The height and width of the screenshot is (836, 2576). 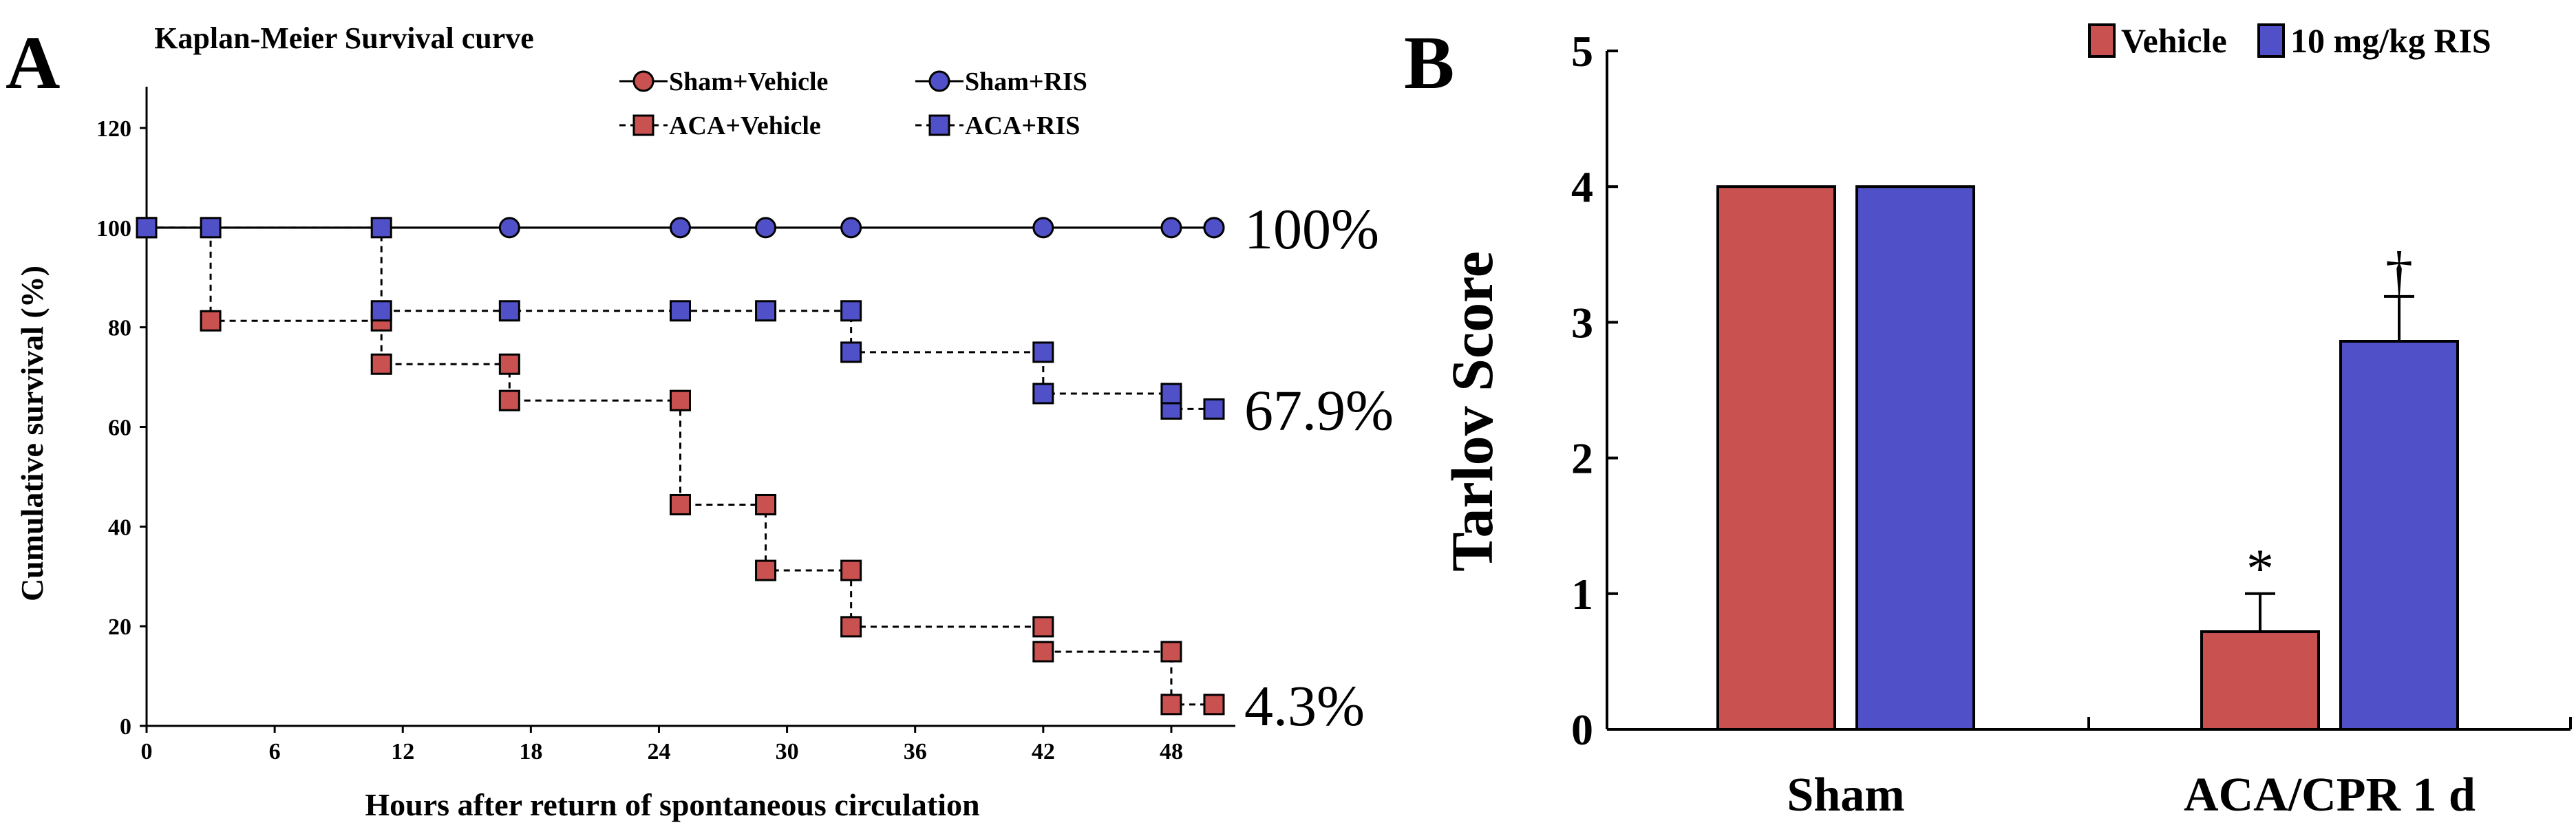 What do you see at coordinates (2399, 272) in the screenshot?
I see `significance-mark: †` at bounding box center [2399, 272].